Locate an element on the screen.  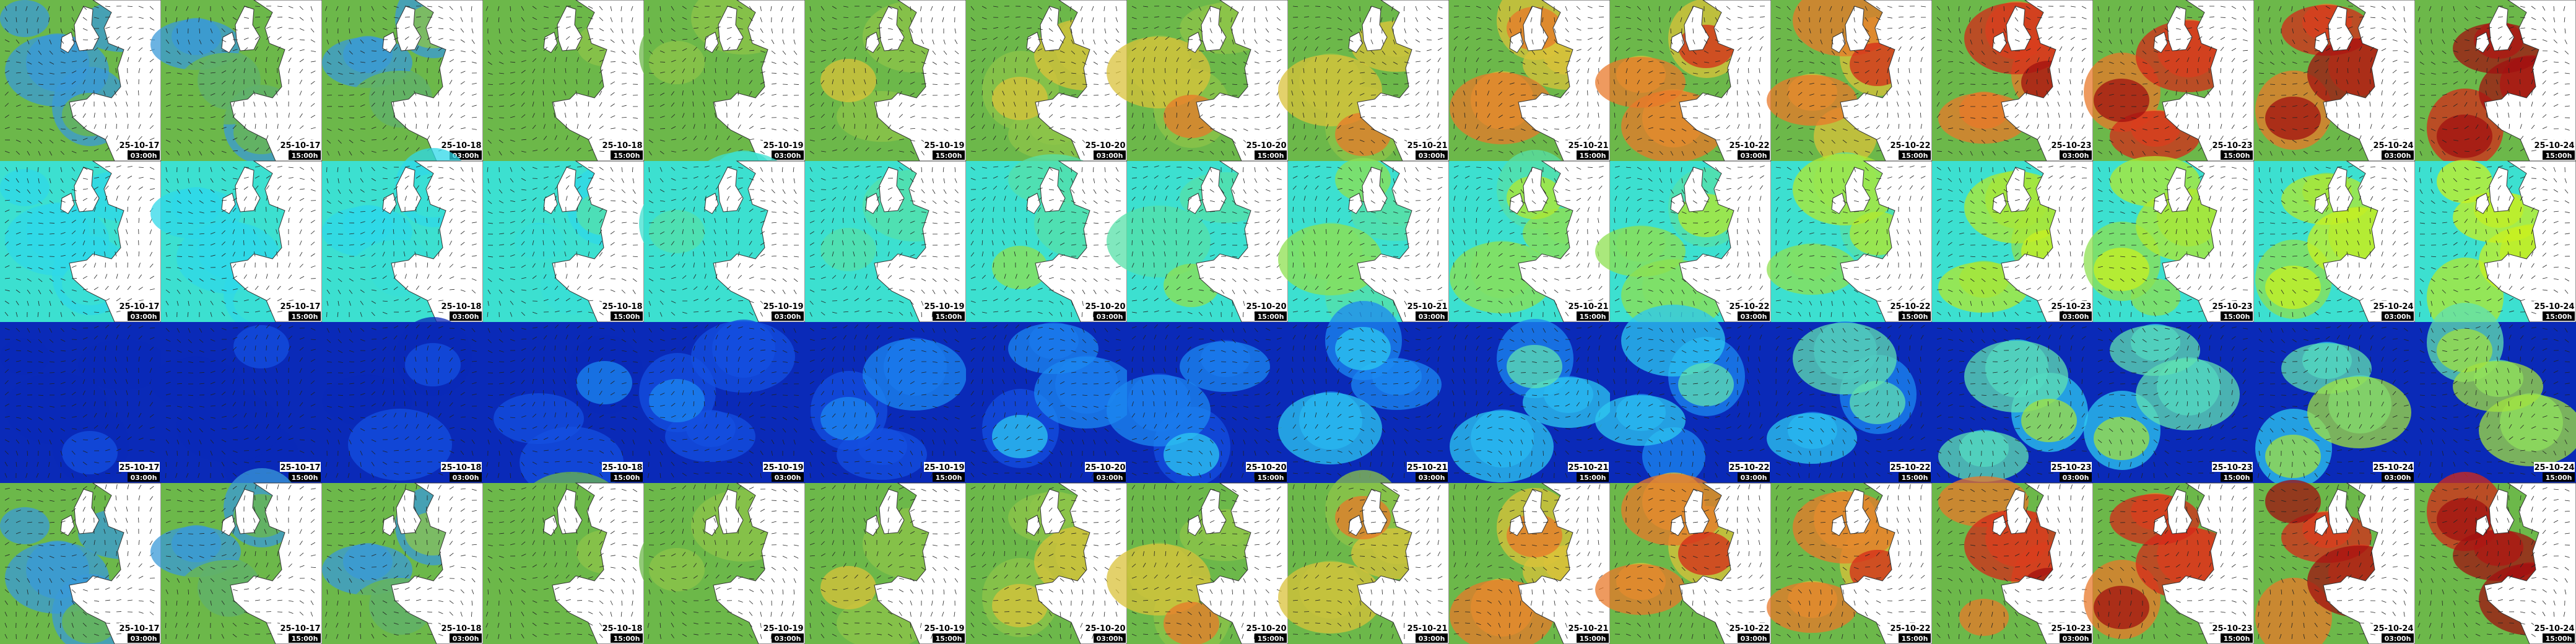
time-label: 03:00h is located at coordinates (1432, 156).